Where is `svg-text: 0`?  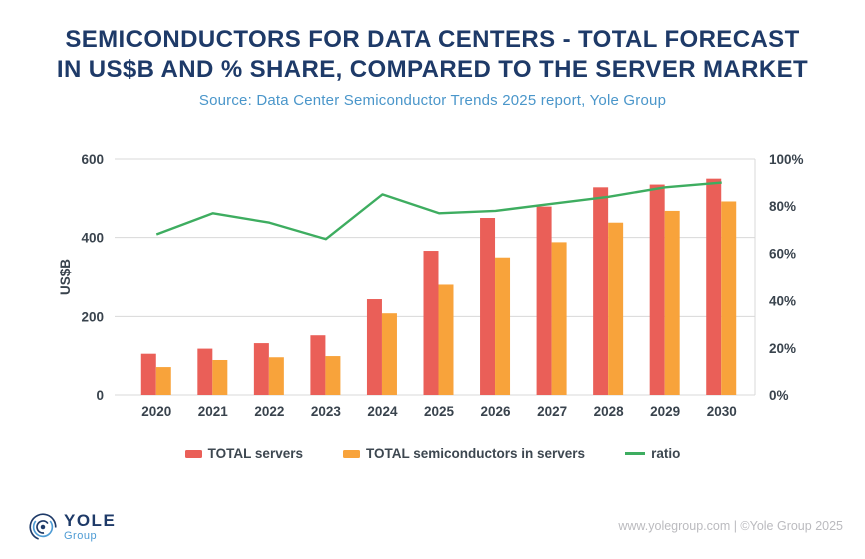 svg-text: 0 is located at coordinates (100, 395).